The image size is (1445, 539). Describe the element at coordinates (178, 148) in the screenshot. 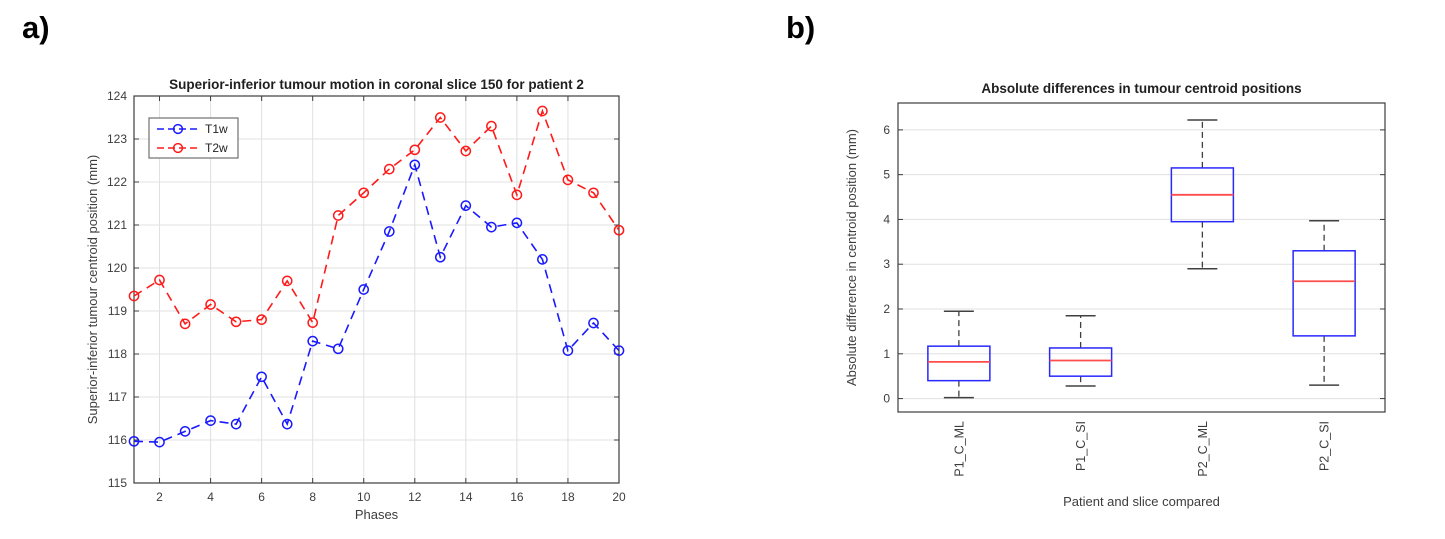

I see `legend-T2w-marker` at that location.